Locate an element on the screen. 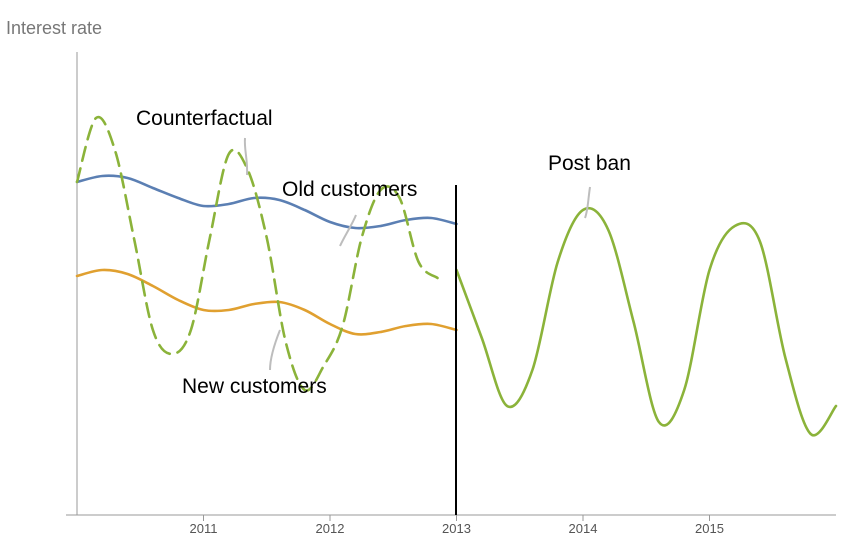  series-line-new-customers is located at coordinates (266, 302).